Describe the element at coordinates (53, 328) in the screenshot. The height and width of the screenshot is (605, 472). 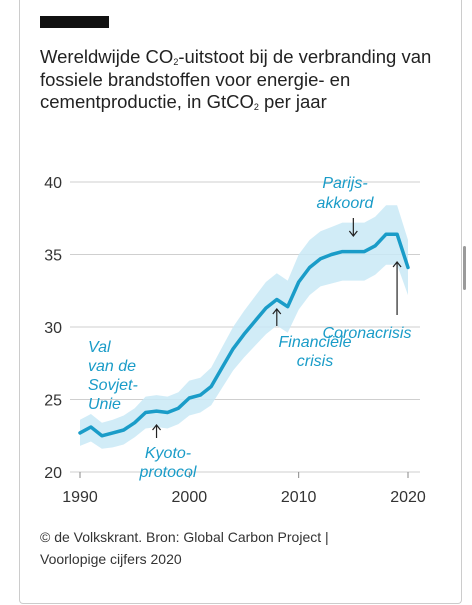
I see `y-tick-label: 30` at that location.